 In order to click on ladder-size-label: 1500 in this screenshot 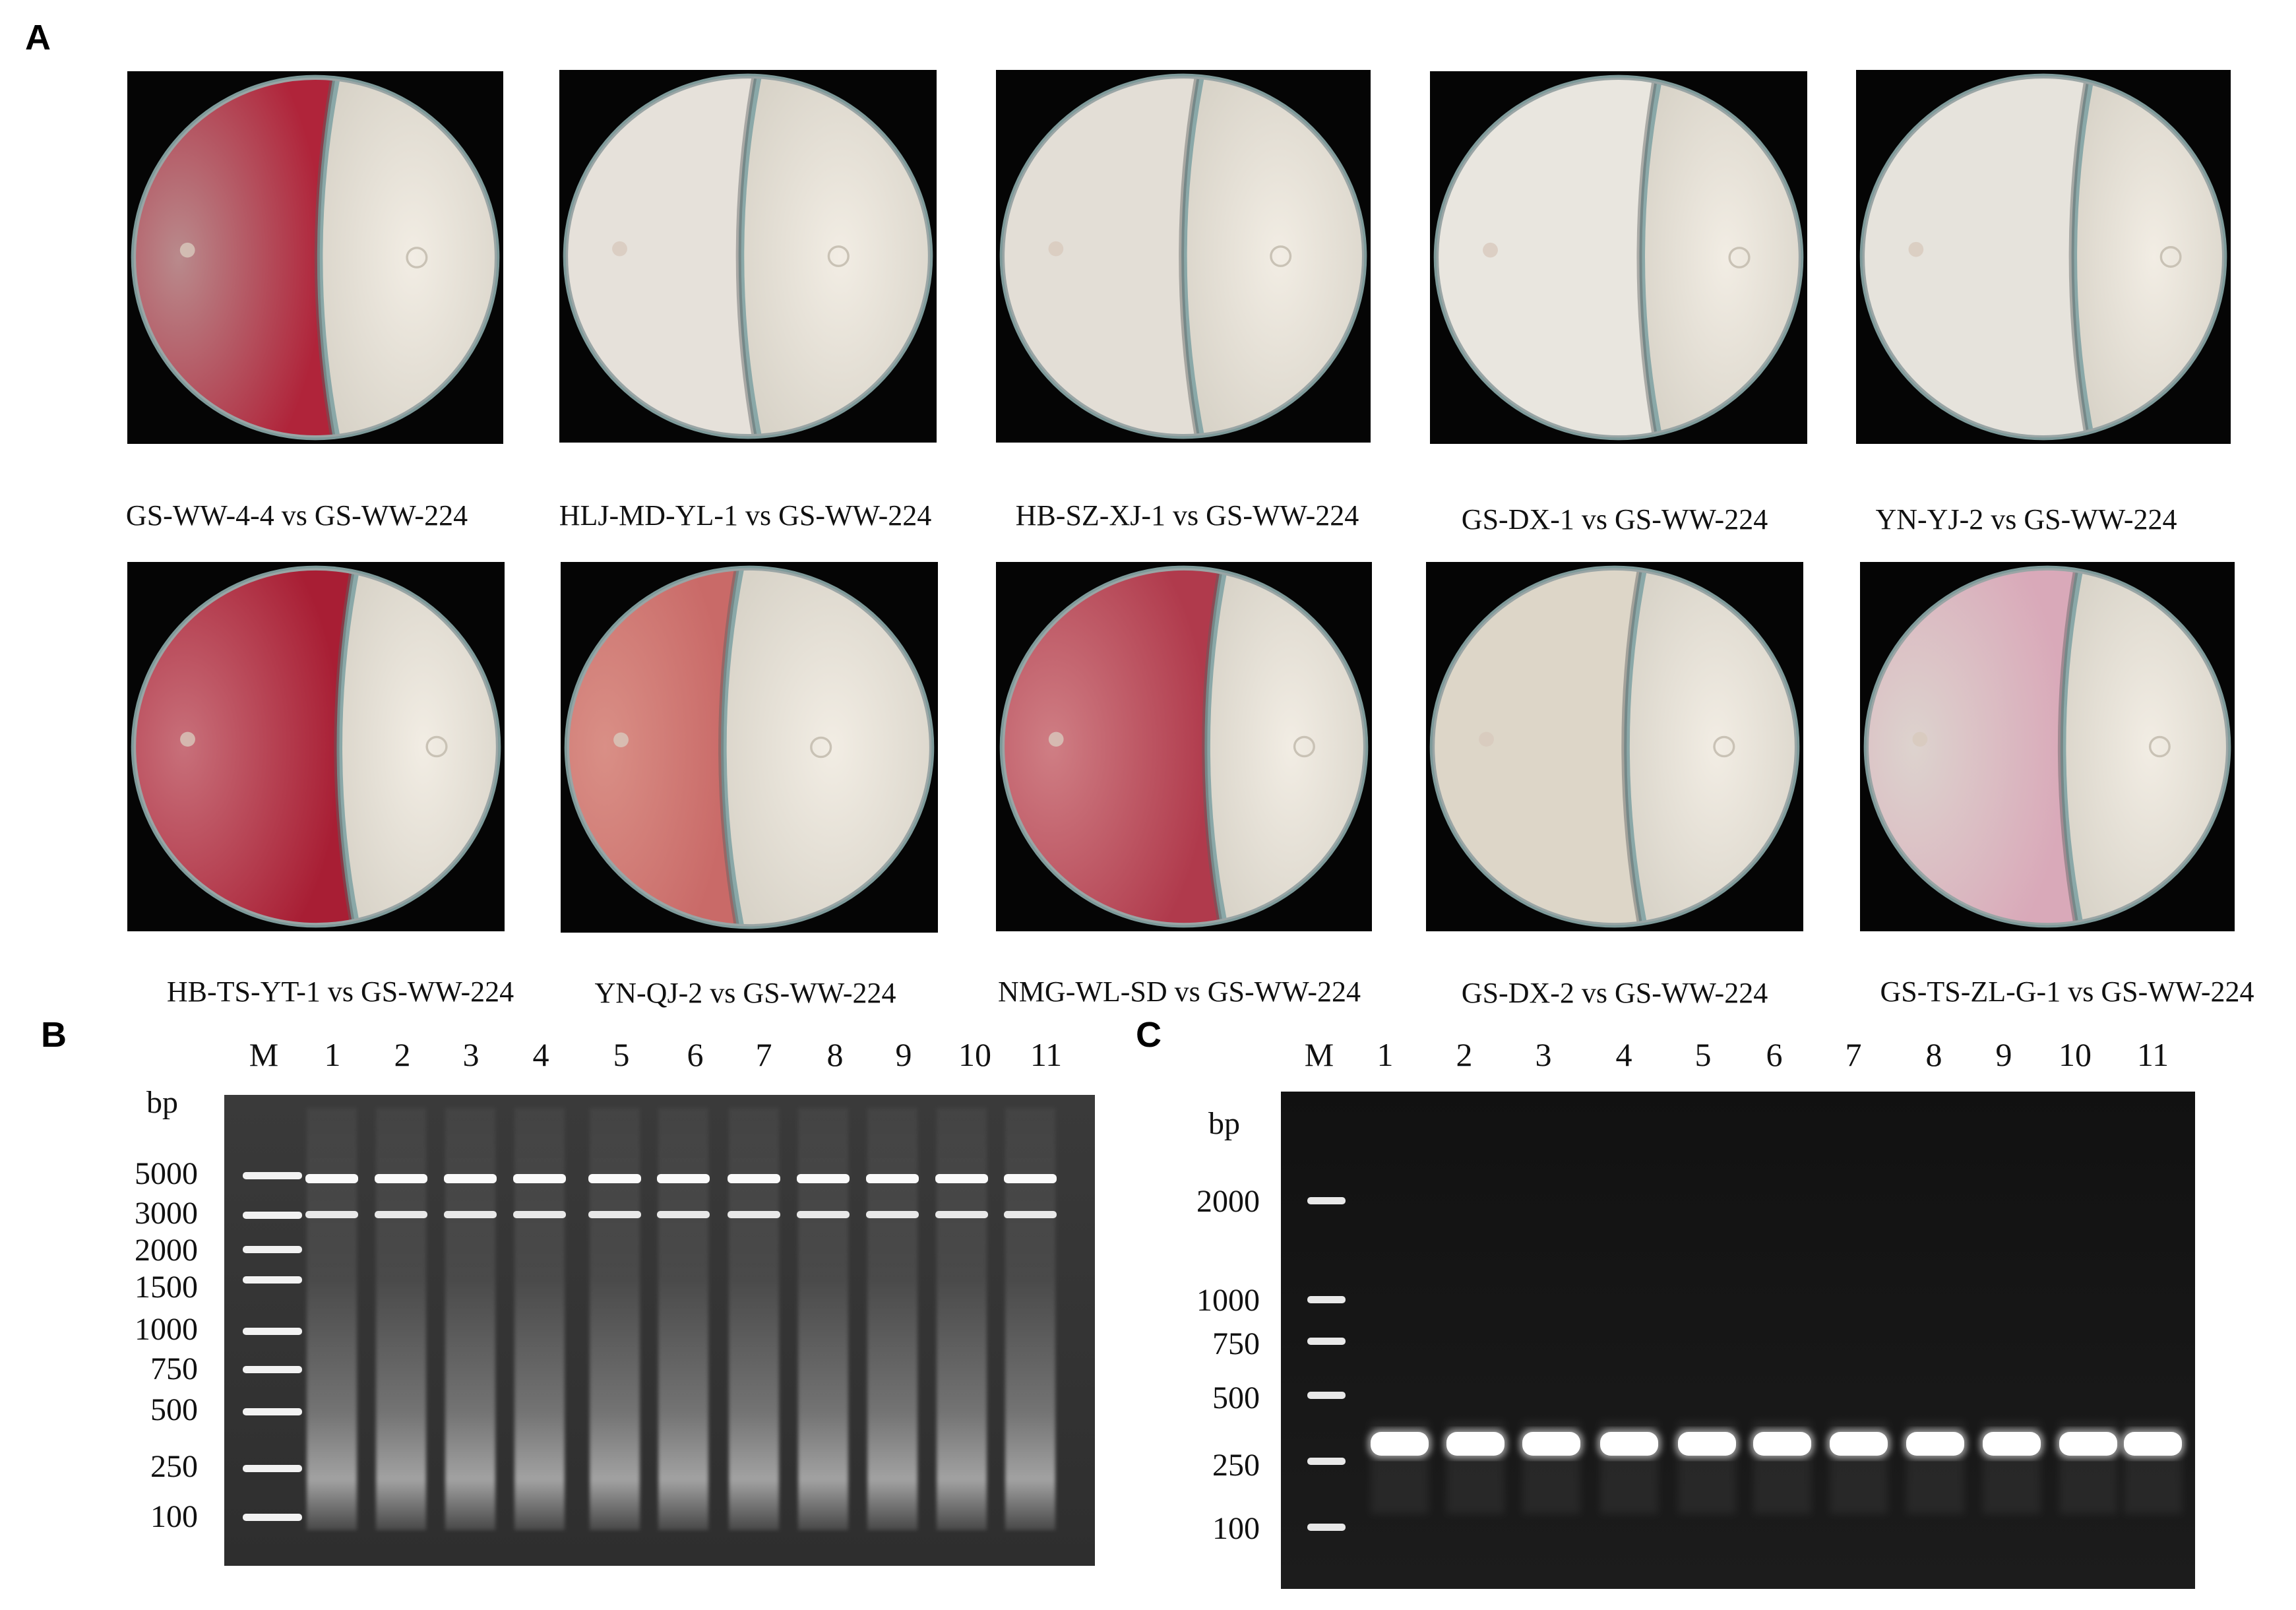, I will do `click(166, 1287)`.